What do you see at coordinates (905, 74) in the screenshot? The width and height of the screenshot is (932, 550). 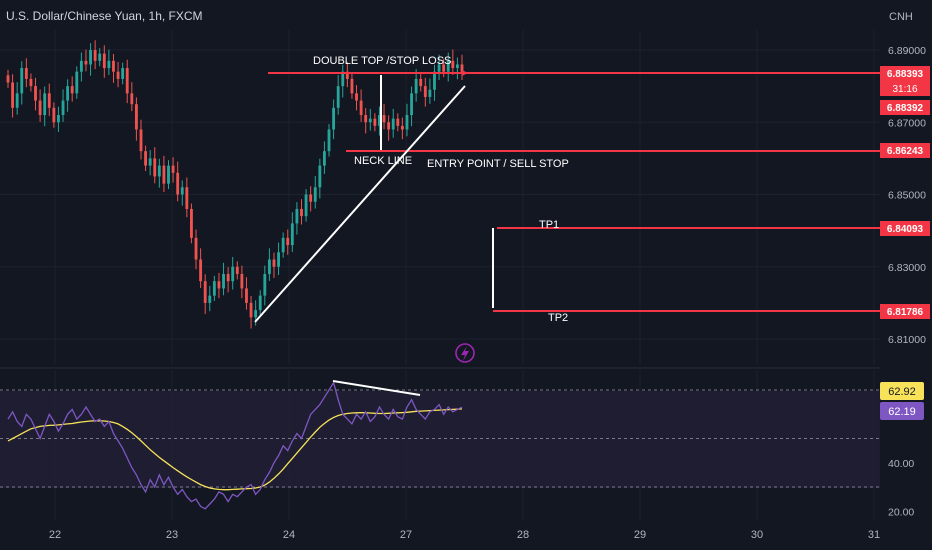 I see `svg-text: 6.88393` at bounding box center [905, 74].